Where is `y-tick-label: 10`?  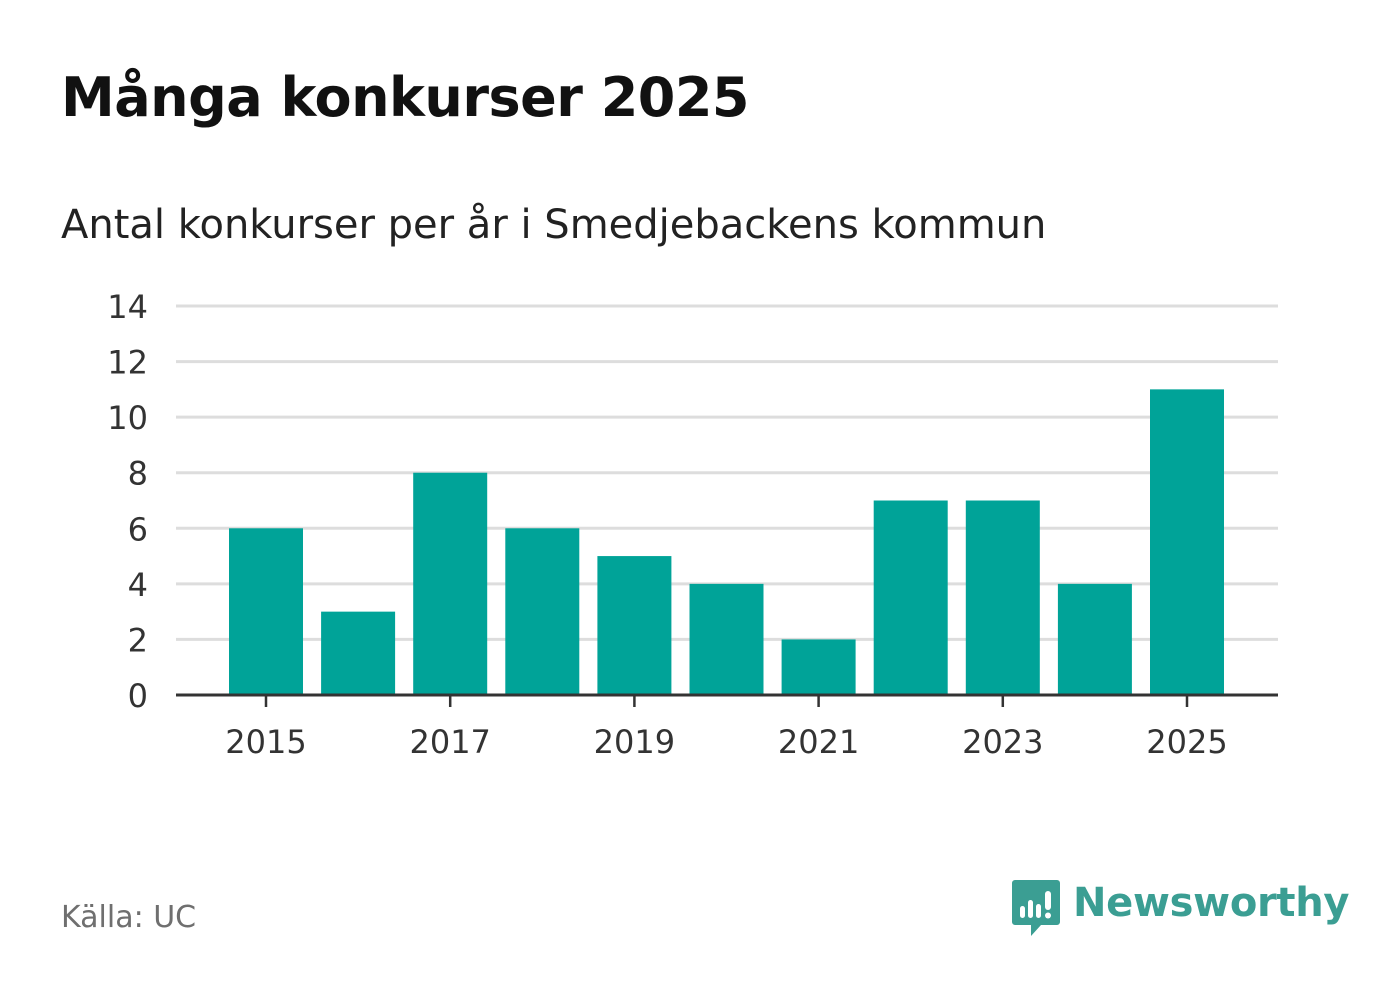
y-tick-label: 10 is located at coordinates (127, 418).